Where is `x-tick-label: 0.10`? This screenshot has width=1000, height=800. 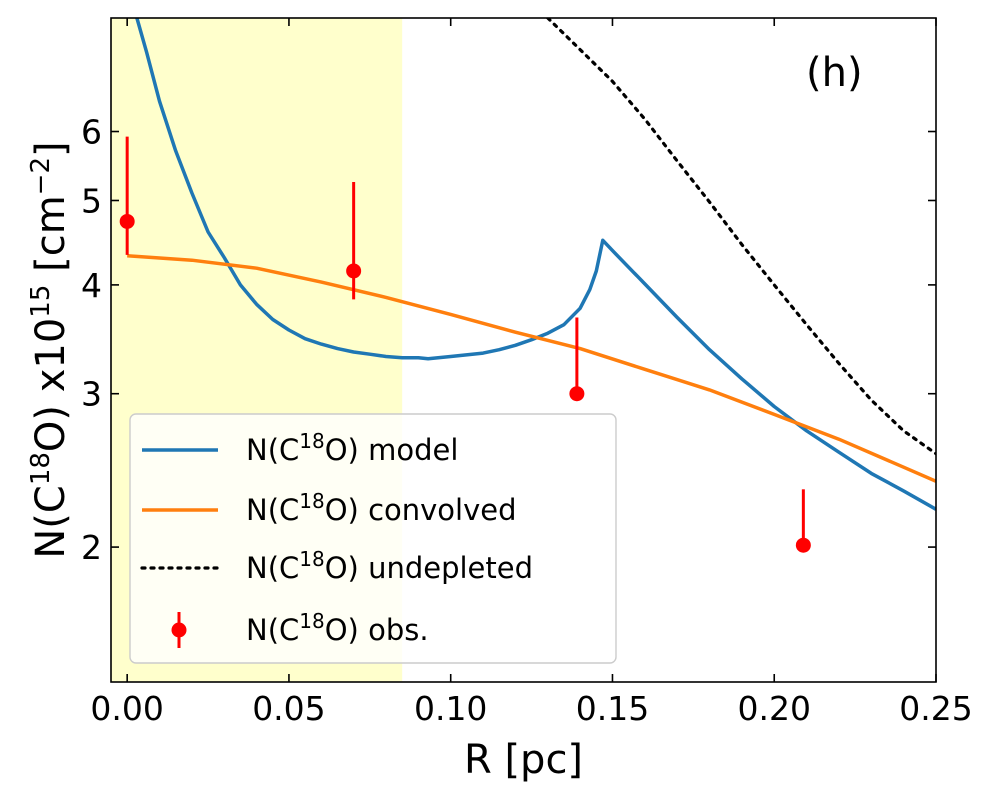
x-tick-label: 0.10 is located at coordinates (450, 708).